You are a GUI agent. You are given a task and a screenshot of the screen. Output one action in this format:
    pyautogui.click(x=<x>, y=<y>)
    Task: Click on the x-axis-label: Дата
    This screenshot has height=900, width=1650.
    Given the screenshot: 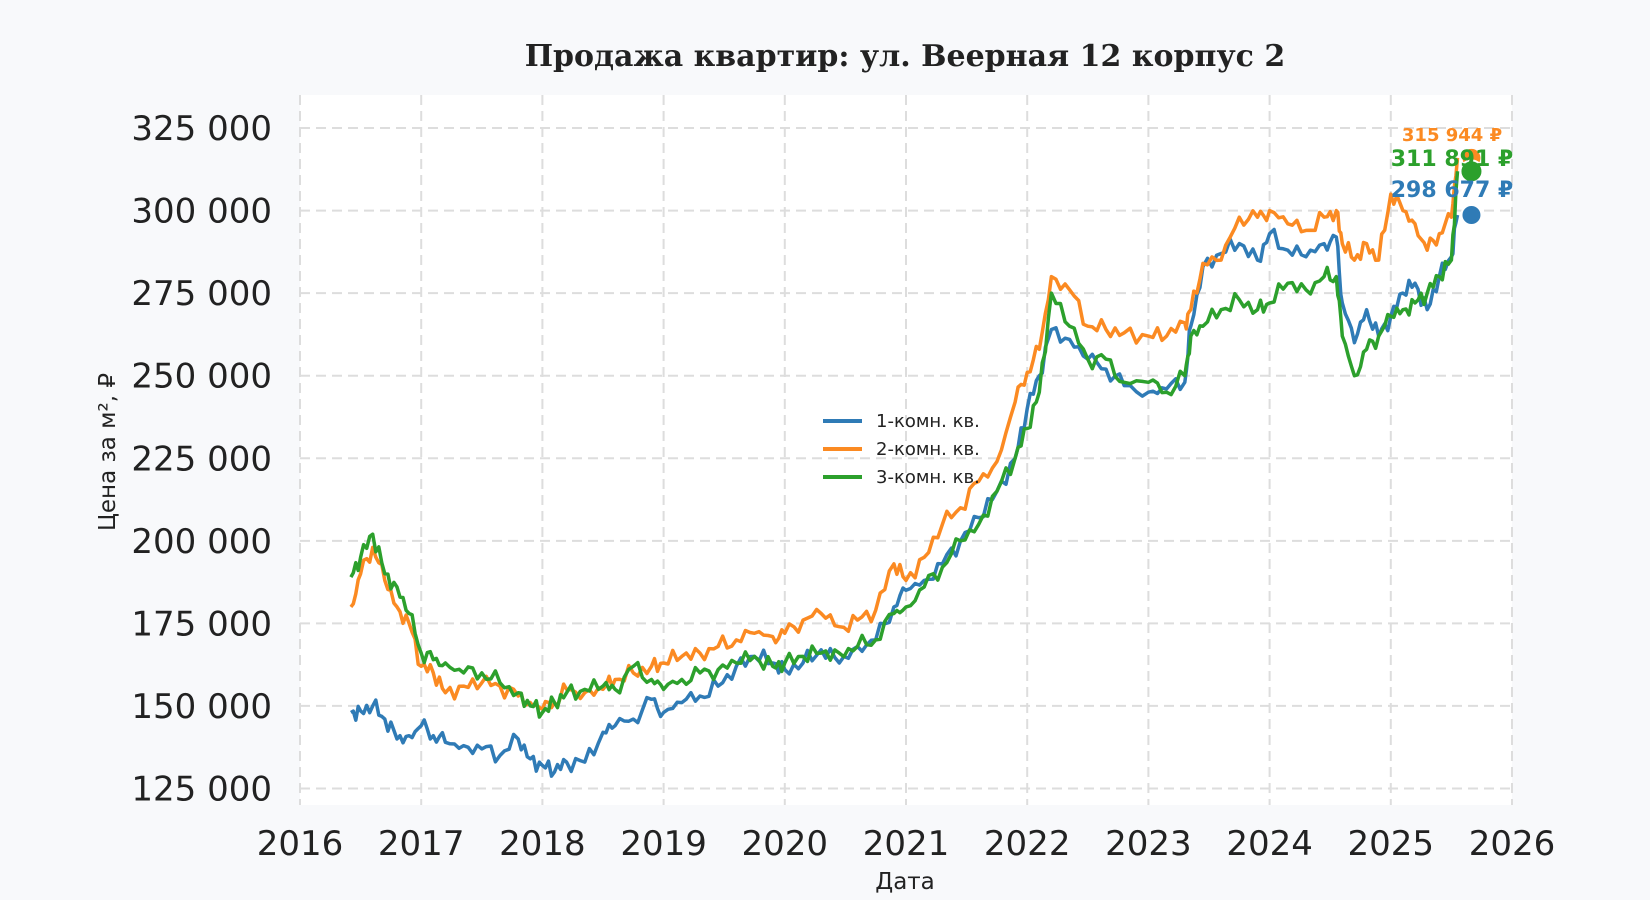 What is the action you would take?
    pyautogui.click(x=905, y=882)
    